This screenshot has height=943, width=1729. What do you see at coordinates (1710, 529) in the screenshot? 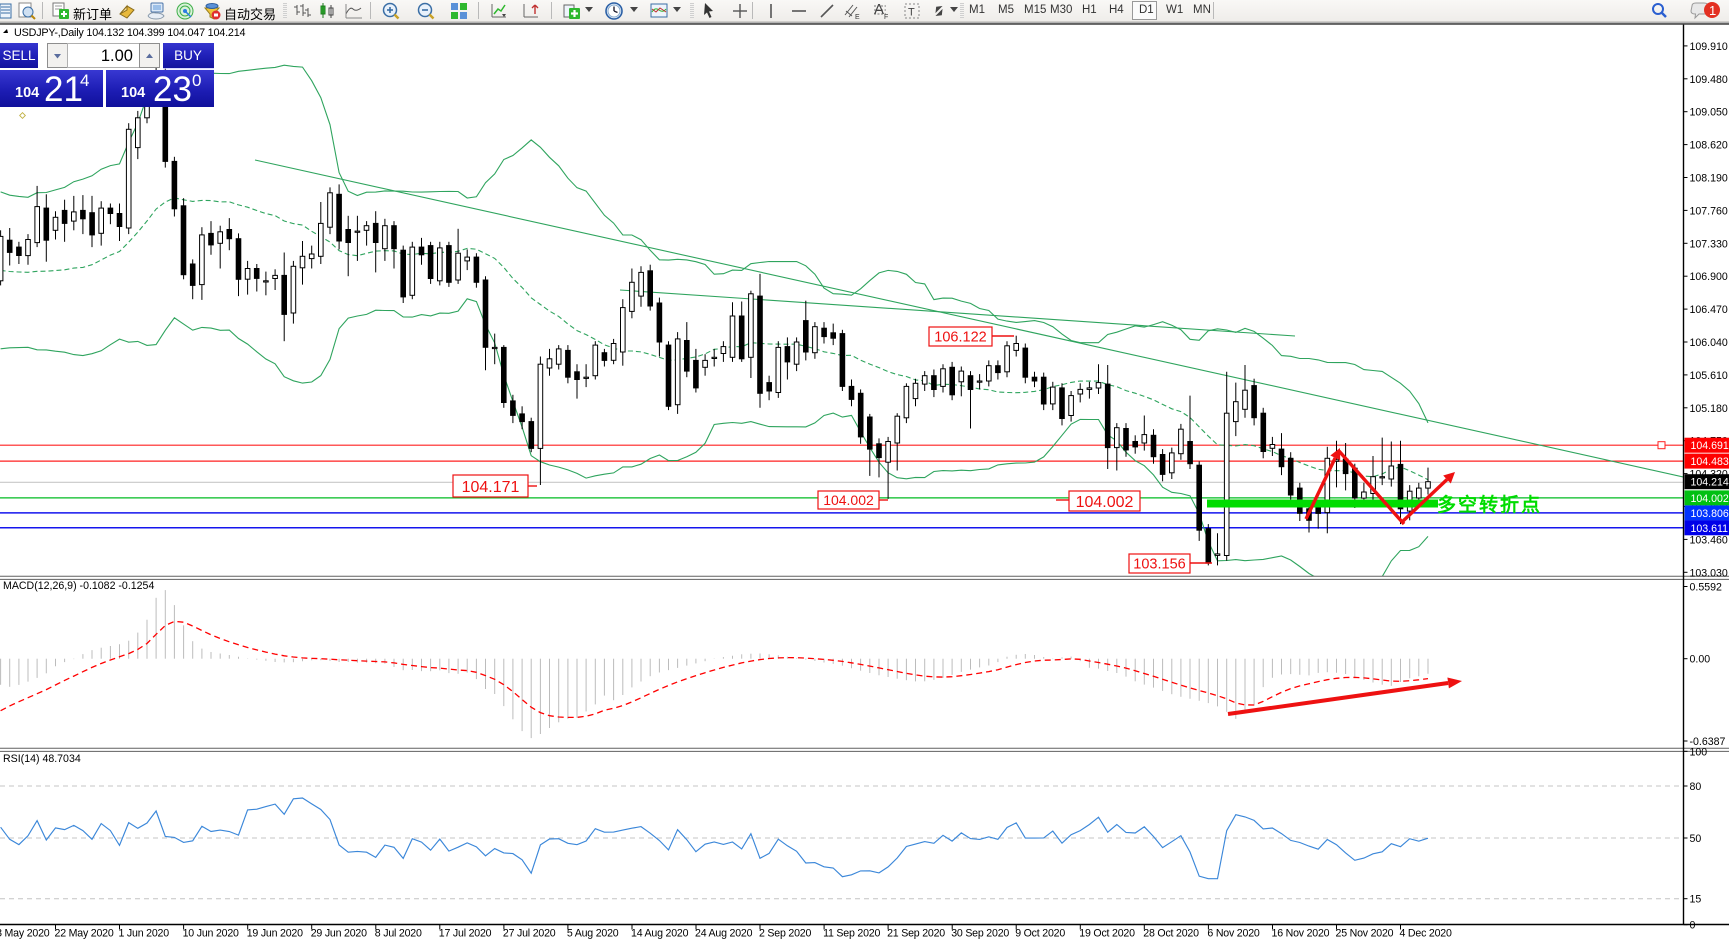
I see `svg-text: 103.611` at bounding box center [1710, 529].